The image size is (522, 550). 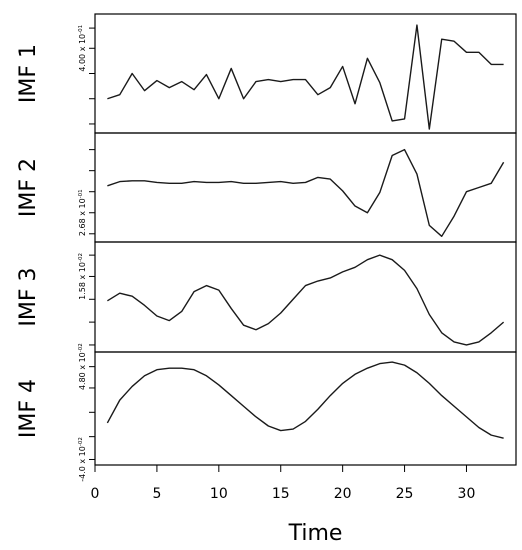 I want to click on x-tick-label-20: 20, so click(x=343, y=494).